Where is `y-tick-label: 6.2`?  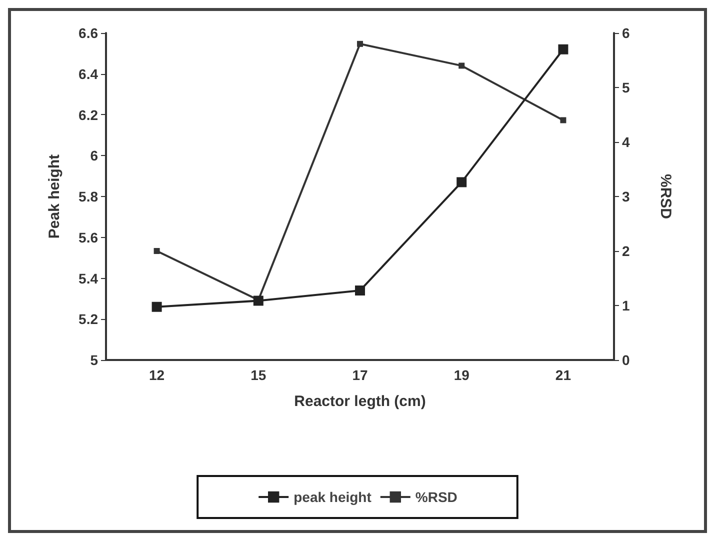 y-tick-label: 6.2 is located at coordinates (88, 114).